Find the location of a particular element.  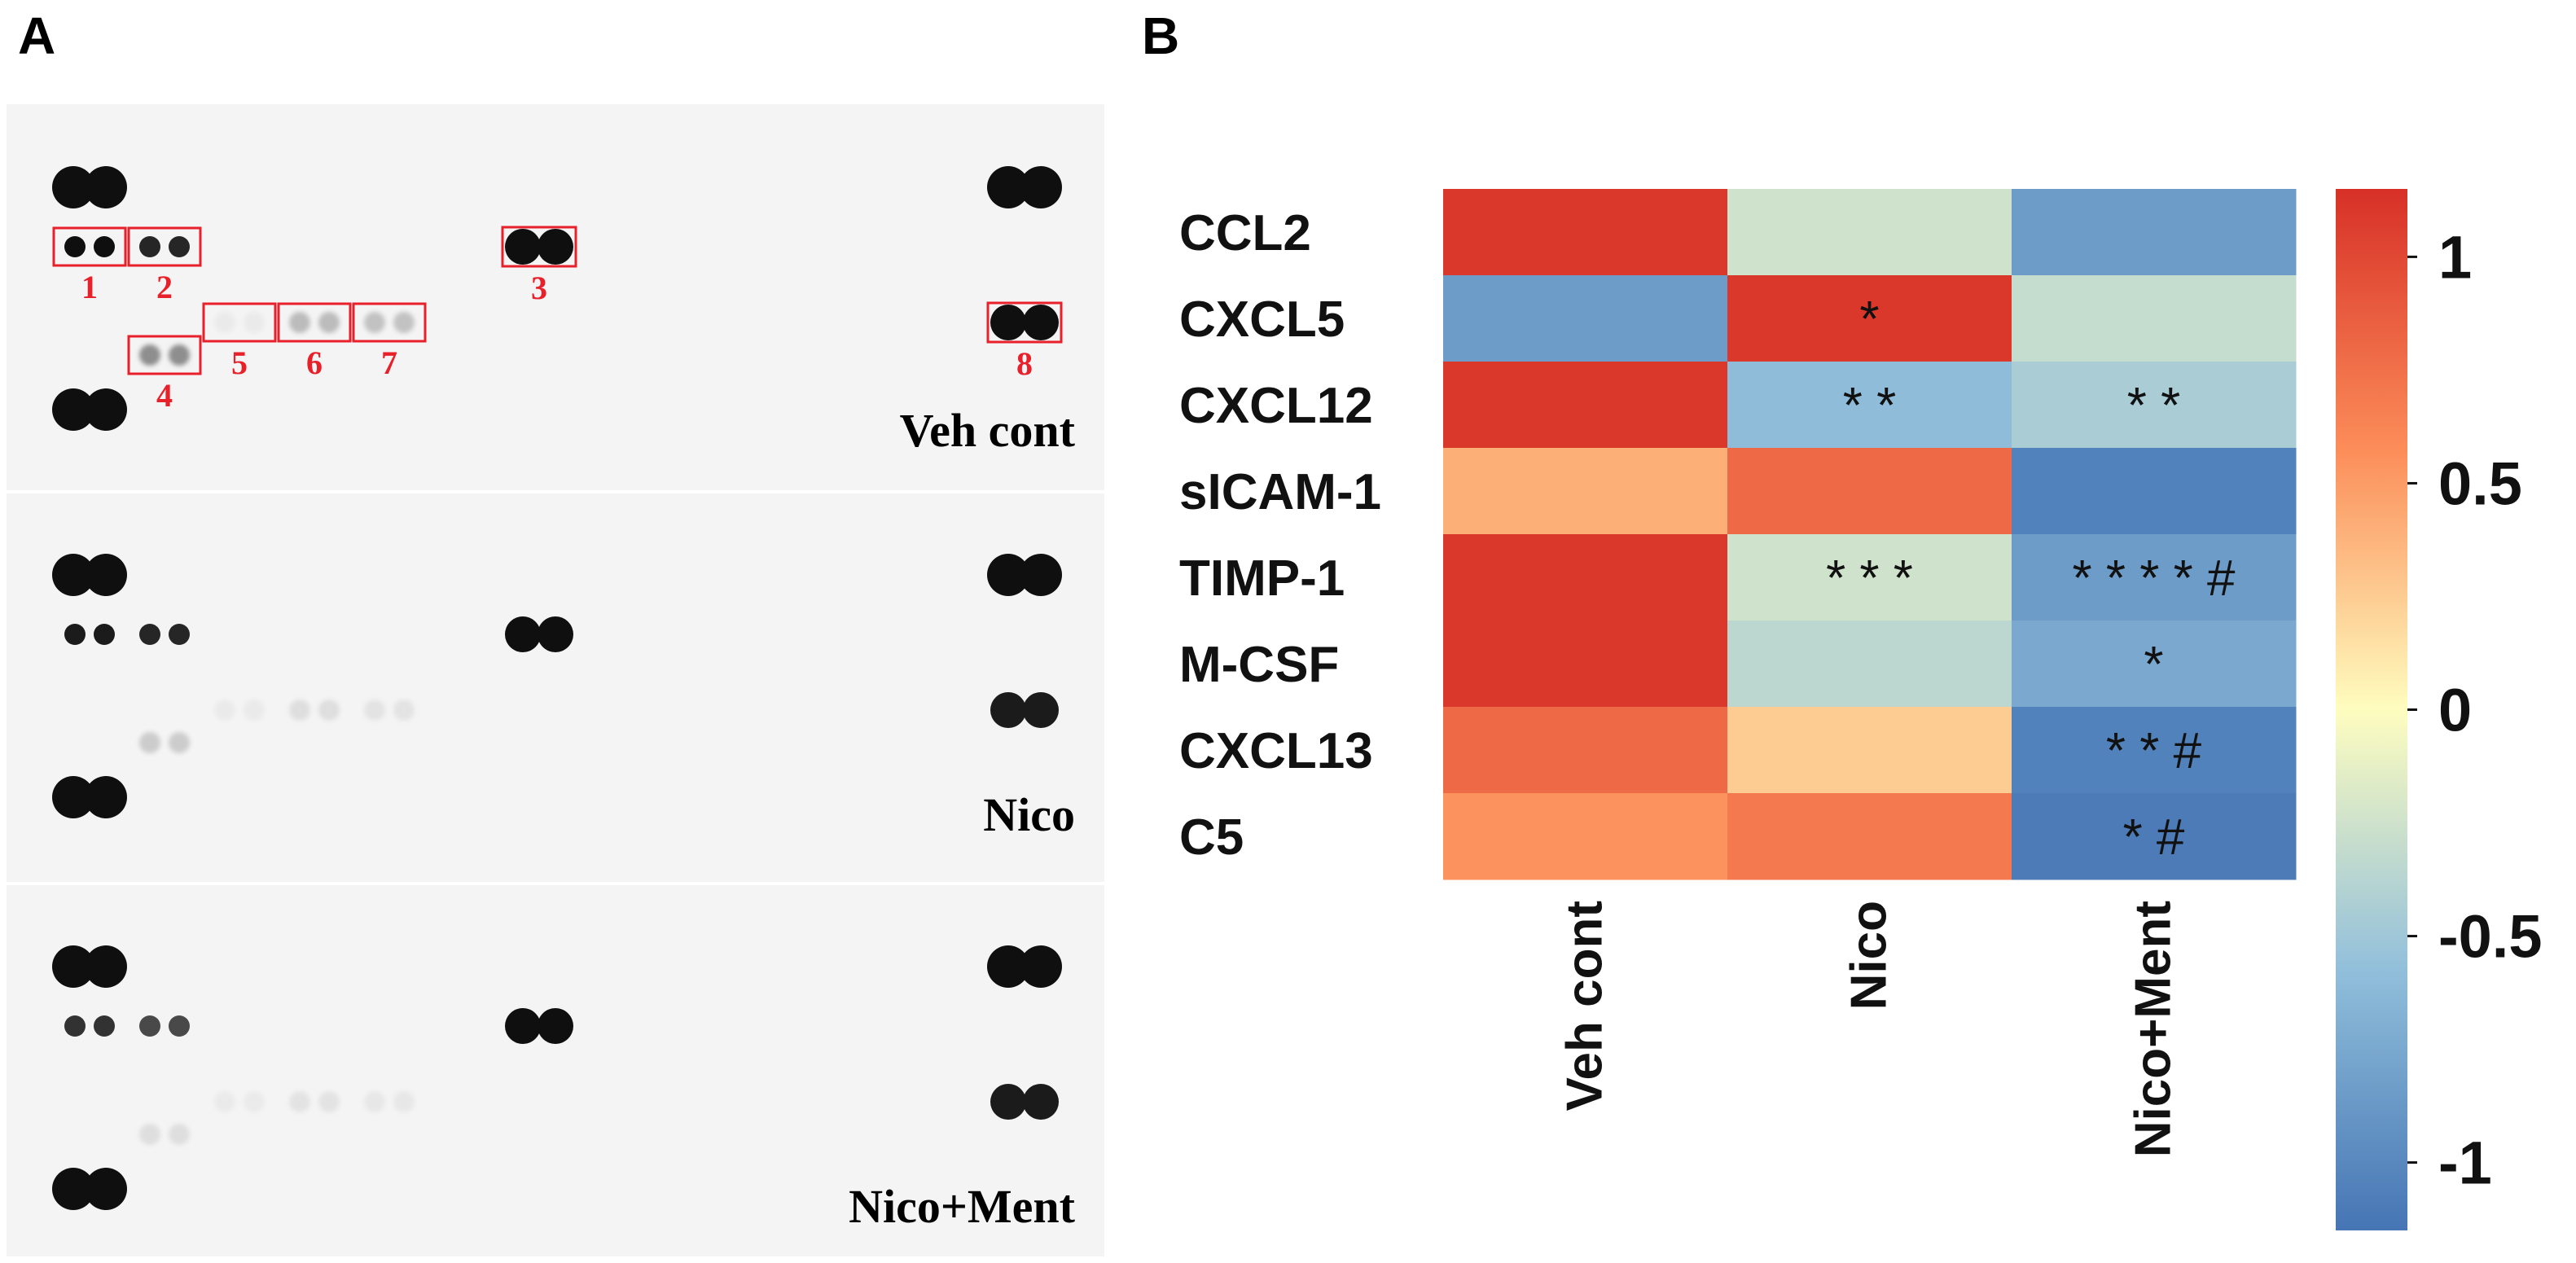

blot-panel-label: Veh cont is located at coordinates (988, 431).